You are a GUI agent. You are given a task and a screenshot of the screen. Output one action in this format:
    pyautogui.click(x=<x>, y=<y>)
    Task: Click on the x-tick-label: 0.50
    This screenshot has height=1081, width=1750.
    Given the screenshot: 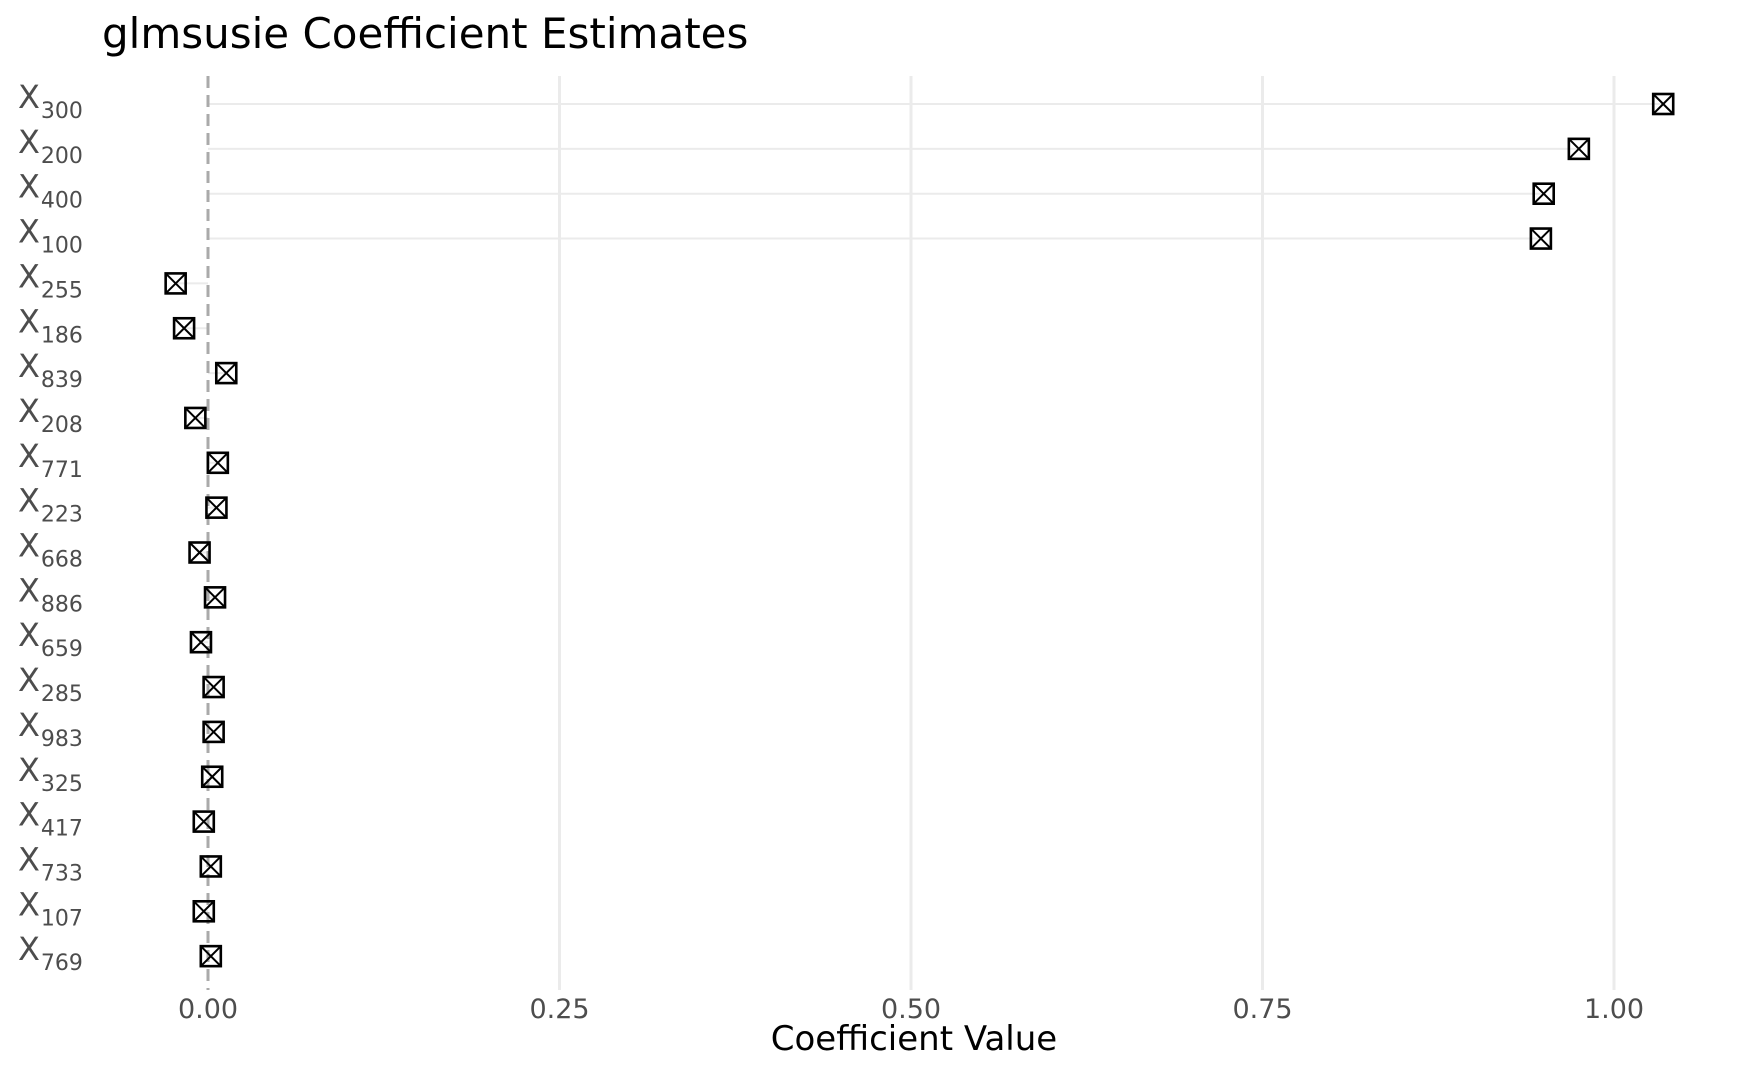 What is the action you would take?
    pyautogui.click(x=911, y=1009)
    